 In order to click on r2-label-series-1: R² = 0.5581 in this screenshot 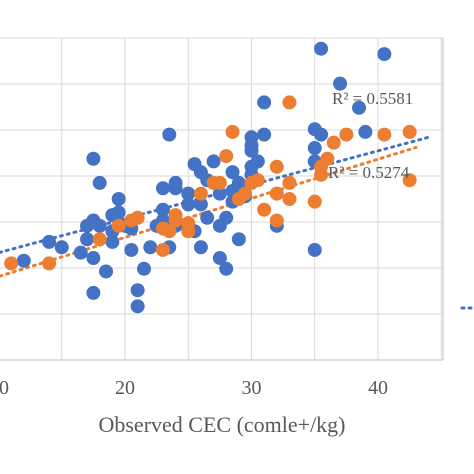, I will do `click(372, 98)`.